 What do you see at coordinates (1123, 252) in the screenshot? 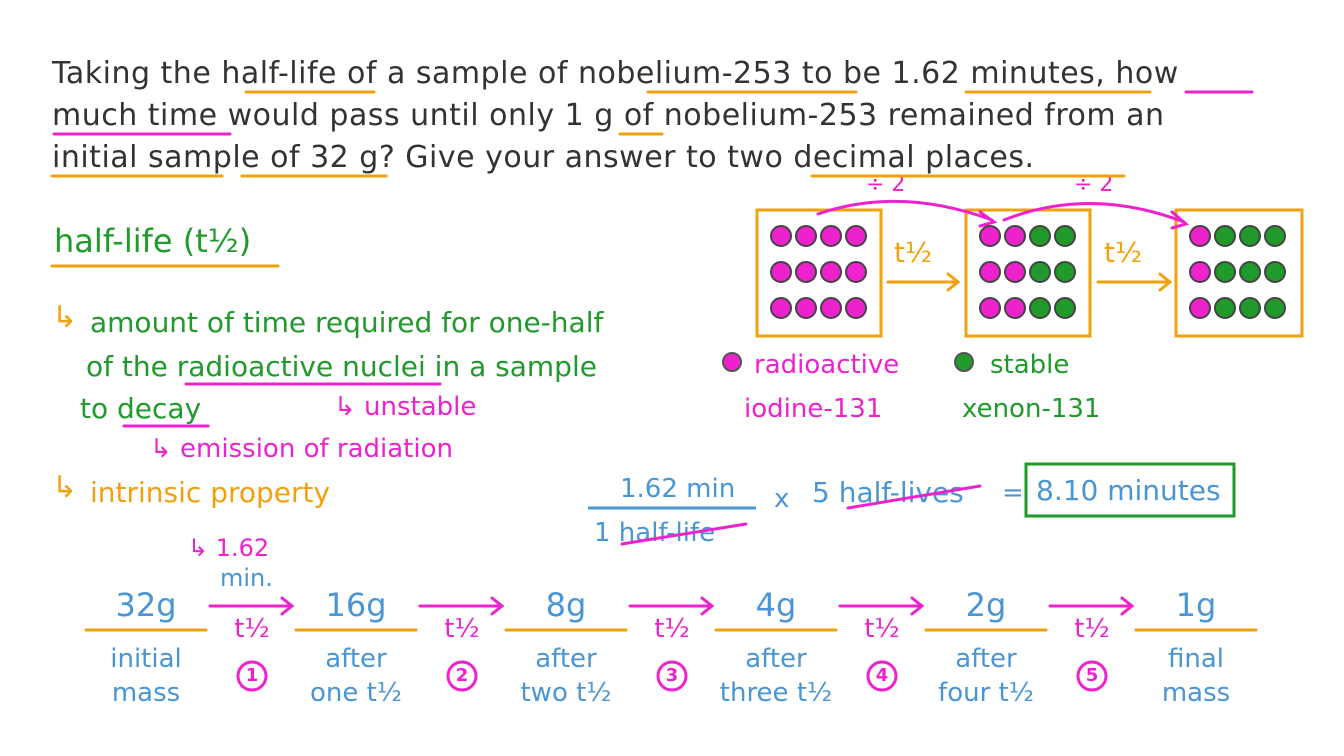
I see `decay-arrow-label-2: t½` at bounding box center [1123, 252].